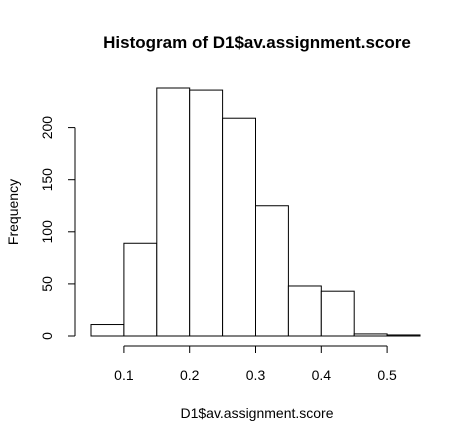 This screenshot has height=444, width=474. What do you see at coordinates (322, 375) in the screenshot?
I see `x-tick-label: 0.4` at bounding box center [322, 375].